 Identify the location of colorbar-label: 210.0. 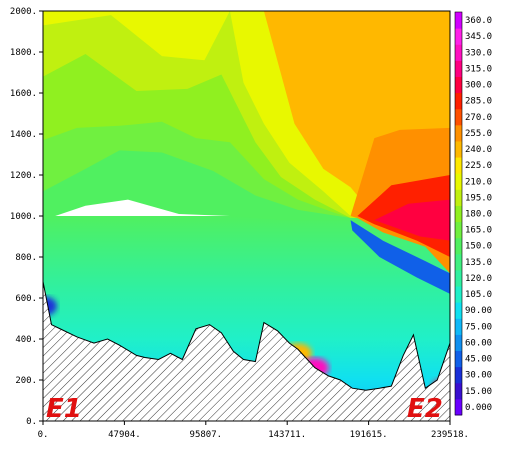
(478, 182).